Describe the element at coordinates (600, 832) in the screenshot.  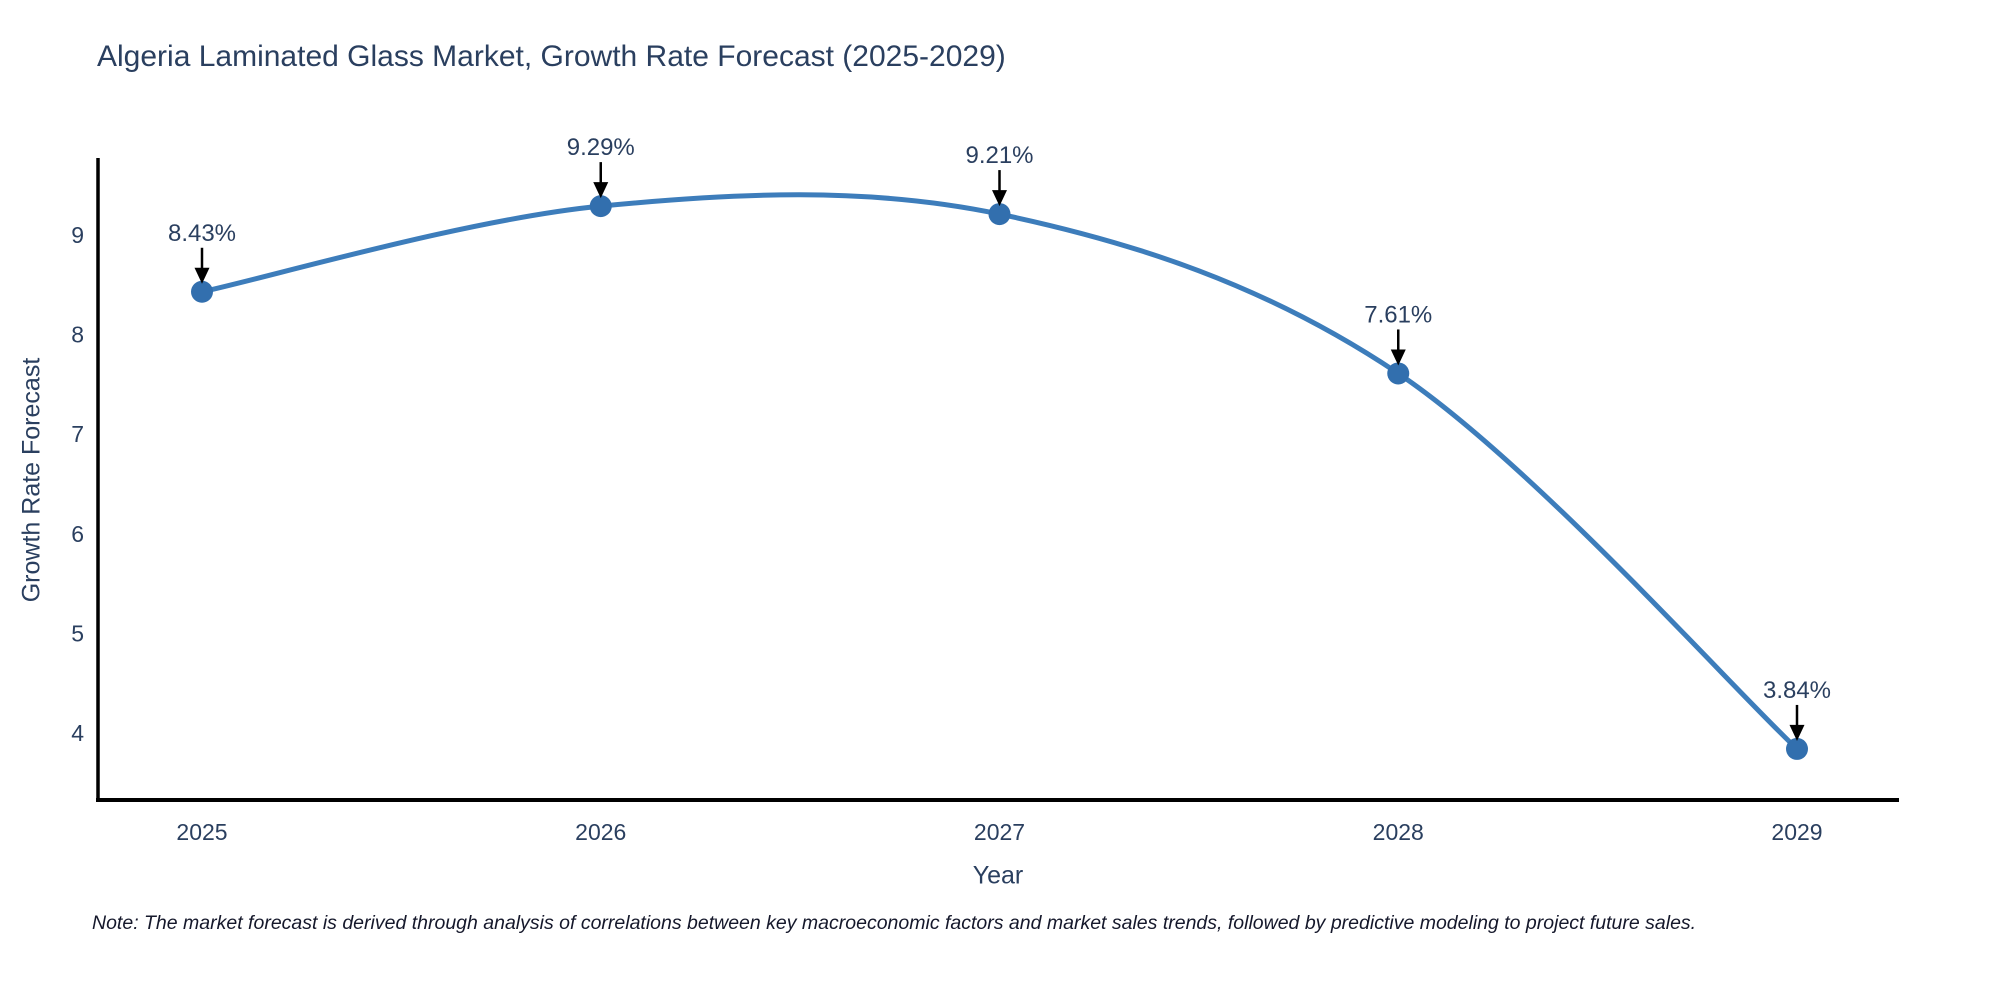
I see `x-tick-label: 2026` at that location.